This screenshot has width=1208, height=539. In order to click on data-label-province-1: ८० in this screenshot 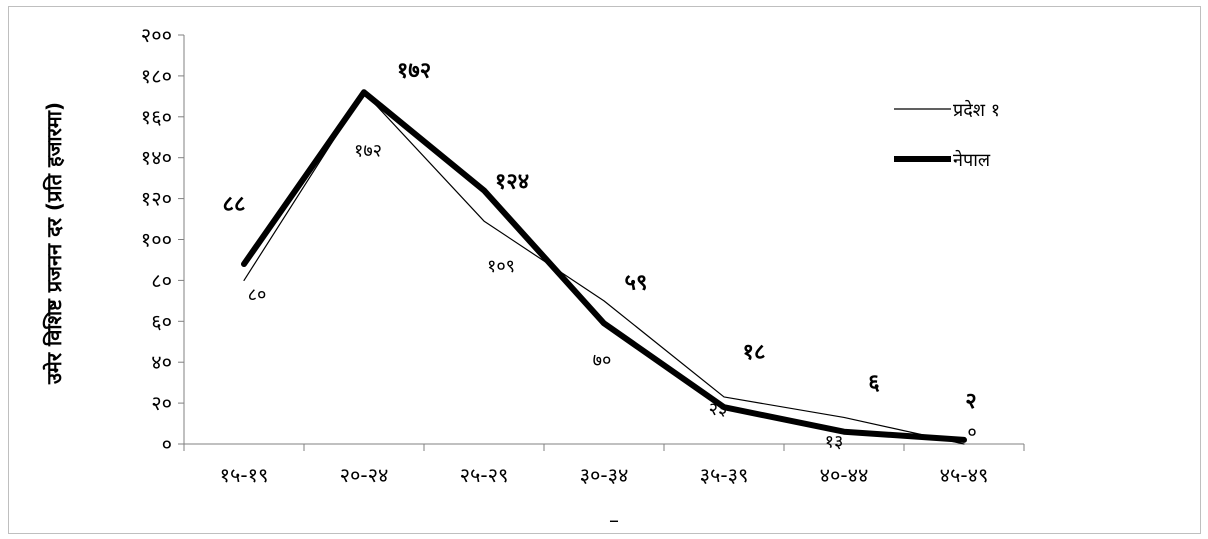, I will do `click(257, 294)`.